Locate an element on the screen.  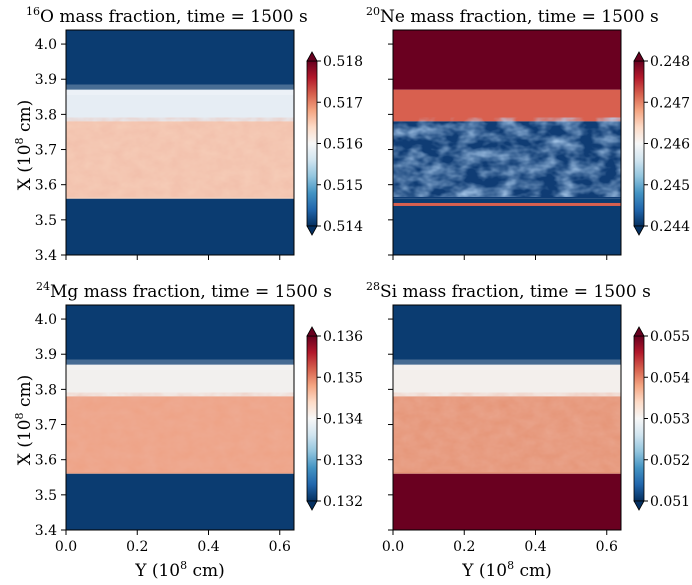
colorbar-ne20: 0.248 0.247 0.246 0.245 0.244 is located at coordinates (662, 143).